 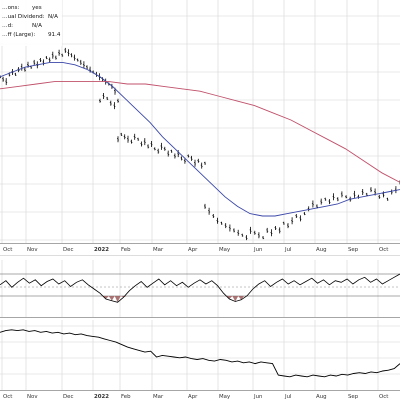 What do you see at coordinates (321, 250) in the screenshot?
I see `x-axis-top-tick-label-10: Aug` at bounding box center [321, 250].